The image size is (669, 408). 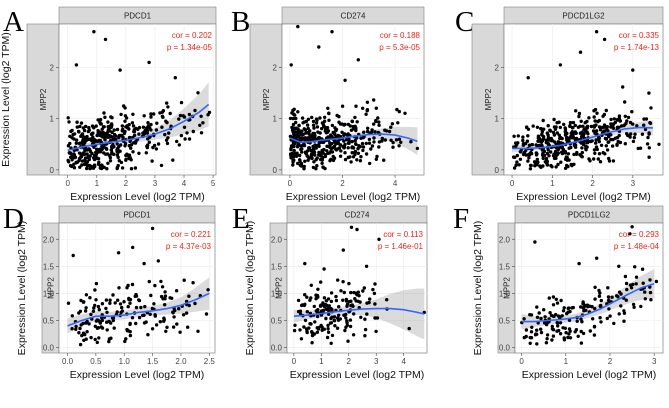 What do you see at coordinates (277, 266) in the screenshot?
I see `y-tick-label: 1.5` at bounding box center [277, 266].